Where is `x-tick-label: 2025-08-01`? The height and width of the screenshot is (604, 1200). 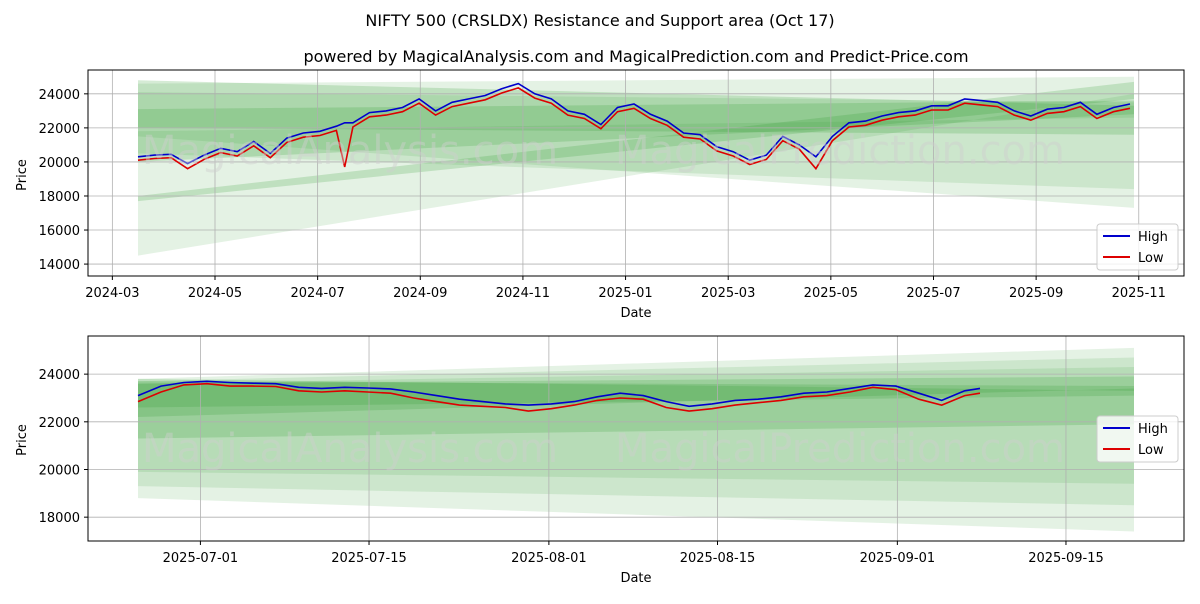 x-tick-label: 2025-08-01 is located at coordinates (549, 558).